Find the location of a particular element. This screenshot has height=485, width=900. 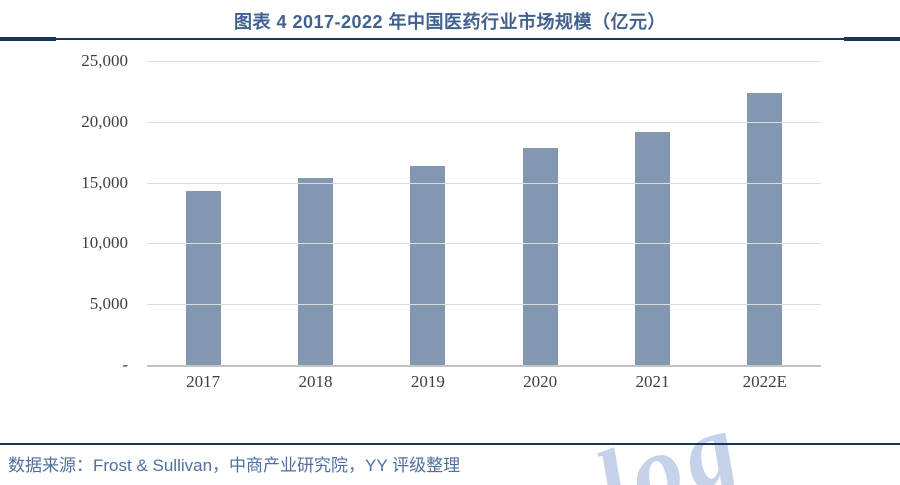

bar-slot-2018 is located at coordinates (315, 213).